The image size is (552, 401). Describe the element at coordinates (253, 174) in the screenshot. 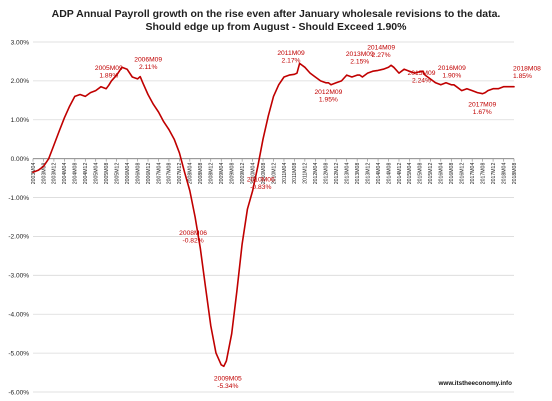

I see `x-tick-label: 2010M04` at that location.